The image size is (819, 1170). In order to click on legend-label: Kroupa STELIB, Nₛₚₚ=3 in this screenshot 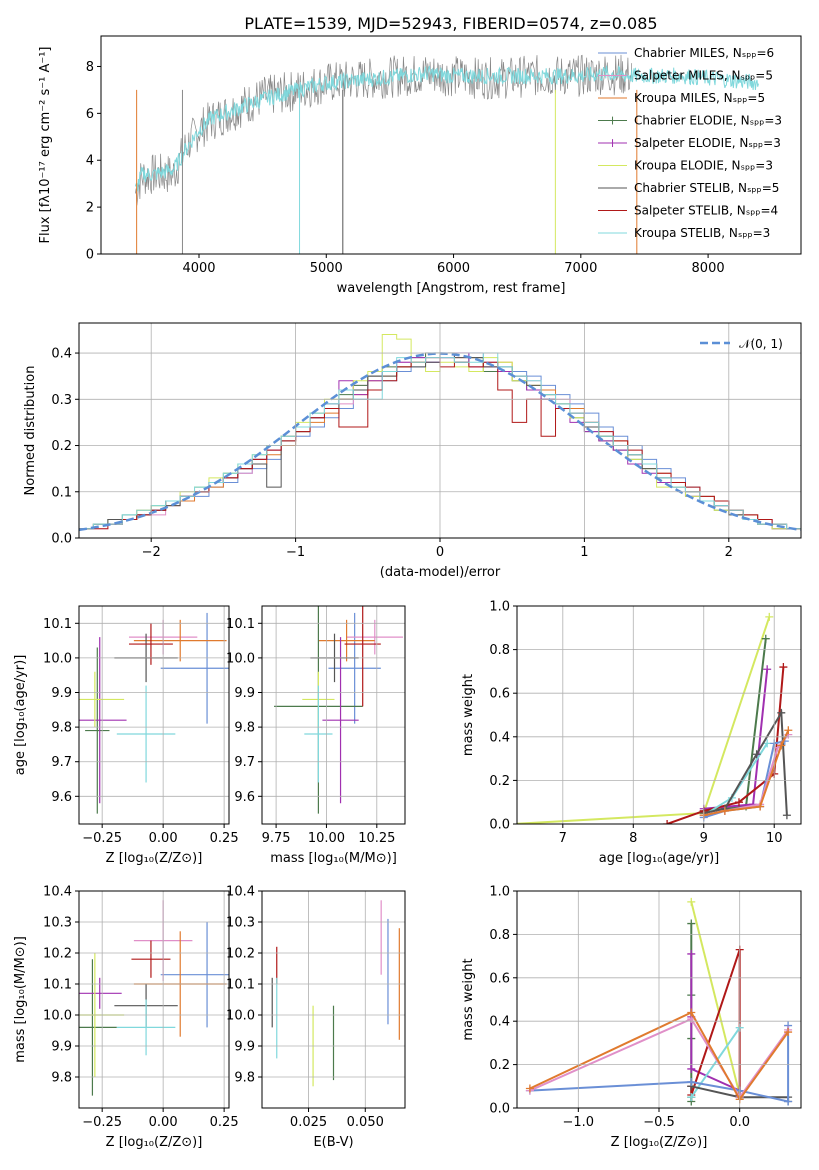, I will do `click(702, 233)`.